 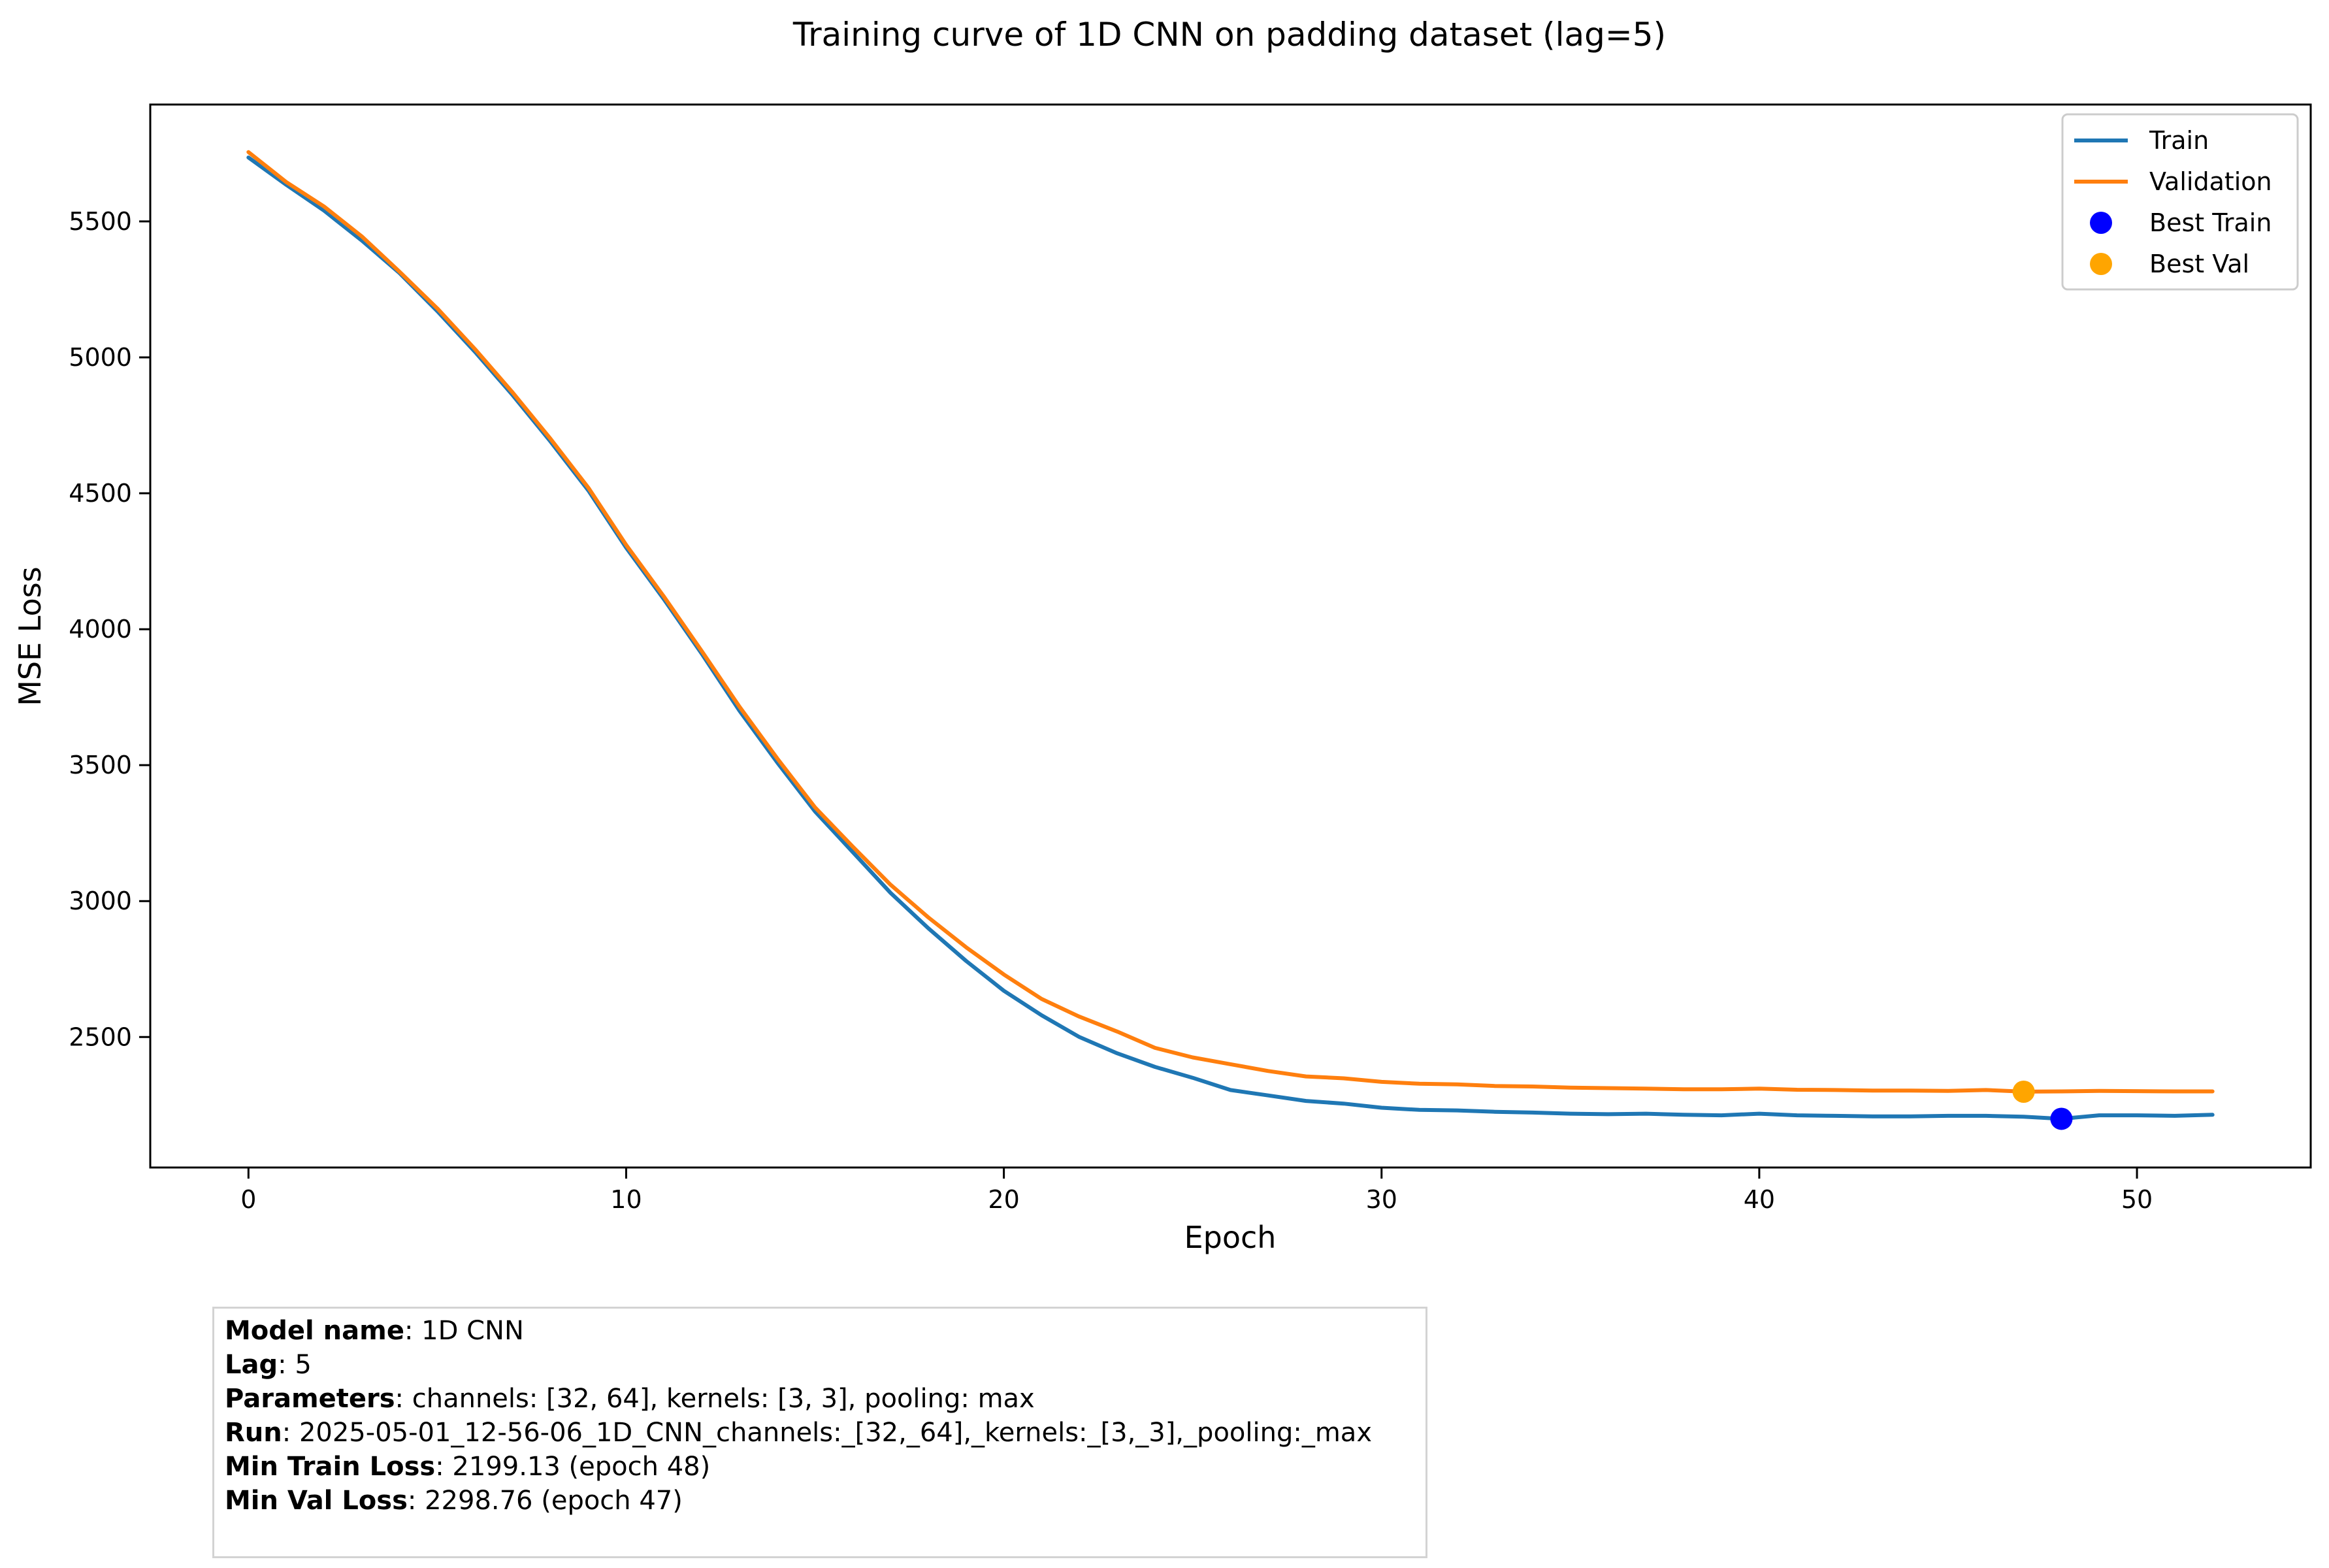 I want to click on legend-label-train: Train, so click(x=2179, y=140).